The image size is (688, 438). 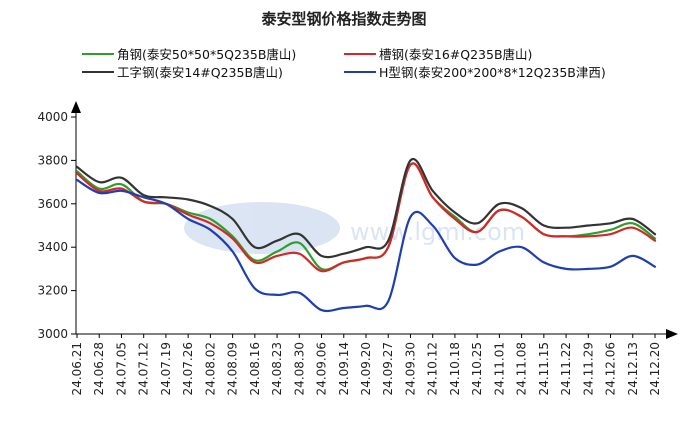 I want to click on x-tick-label: 24.08.23, so click(x=277, y=368).